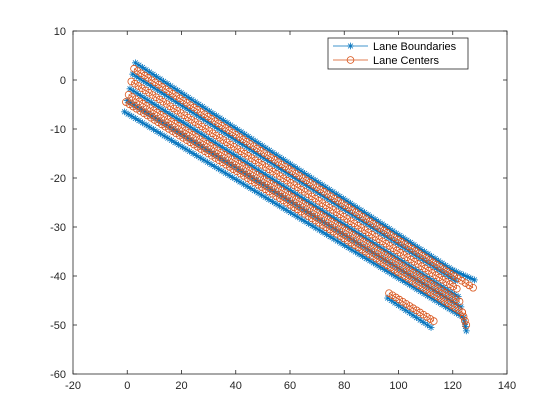  I want to click on x-tick-label: 0, so click(127, 386).